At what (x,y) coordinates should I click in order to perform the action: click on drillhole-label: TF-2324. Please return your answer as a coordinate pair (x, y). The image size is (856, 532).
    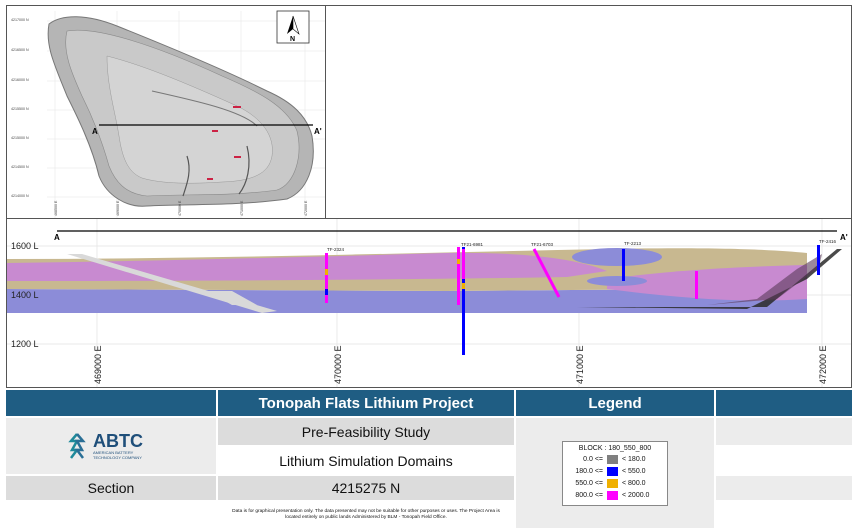
    Looking at the image, I should click on (336, 249).